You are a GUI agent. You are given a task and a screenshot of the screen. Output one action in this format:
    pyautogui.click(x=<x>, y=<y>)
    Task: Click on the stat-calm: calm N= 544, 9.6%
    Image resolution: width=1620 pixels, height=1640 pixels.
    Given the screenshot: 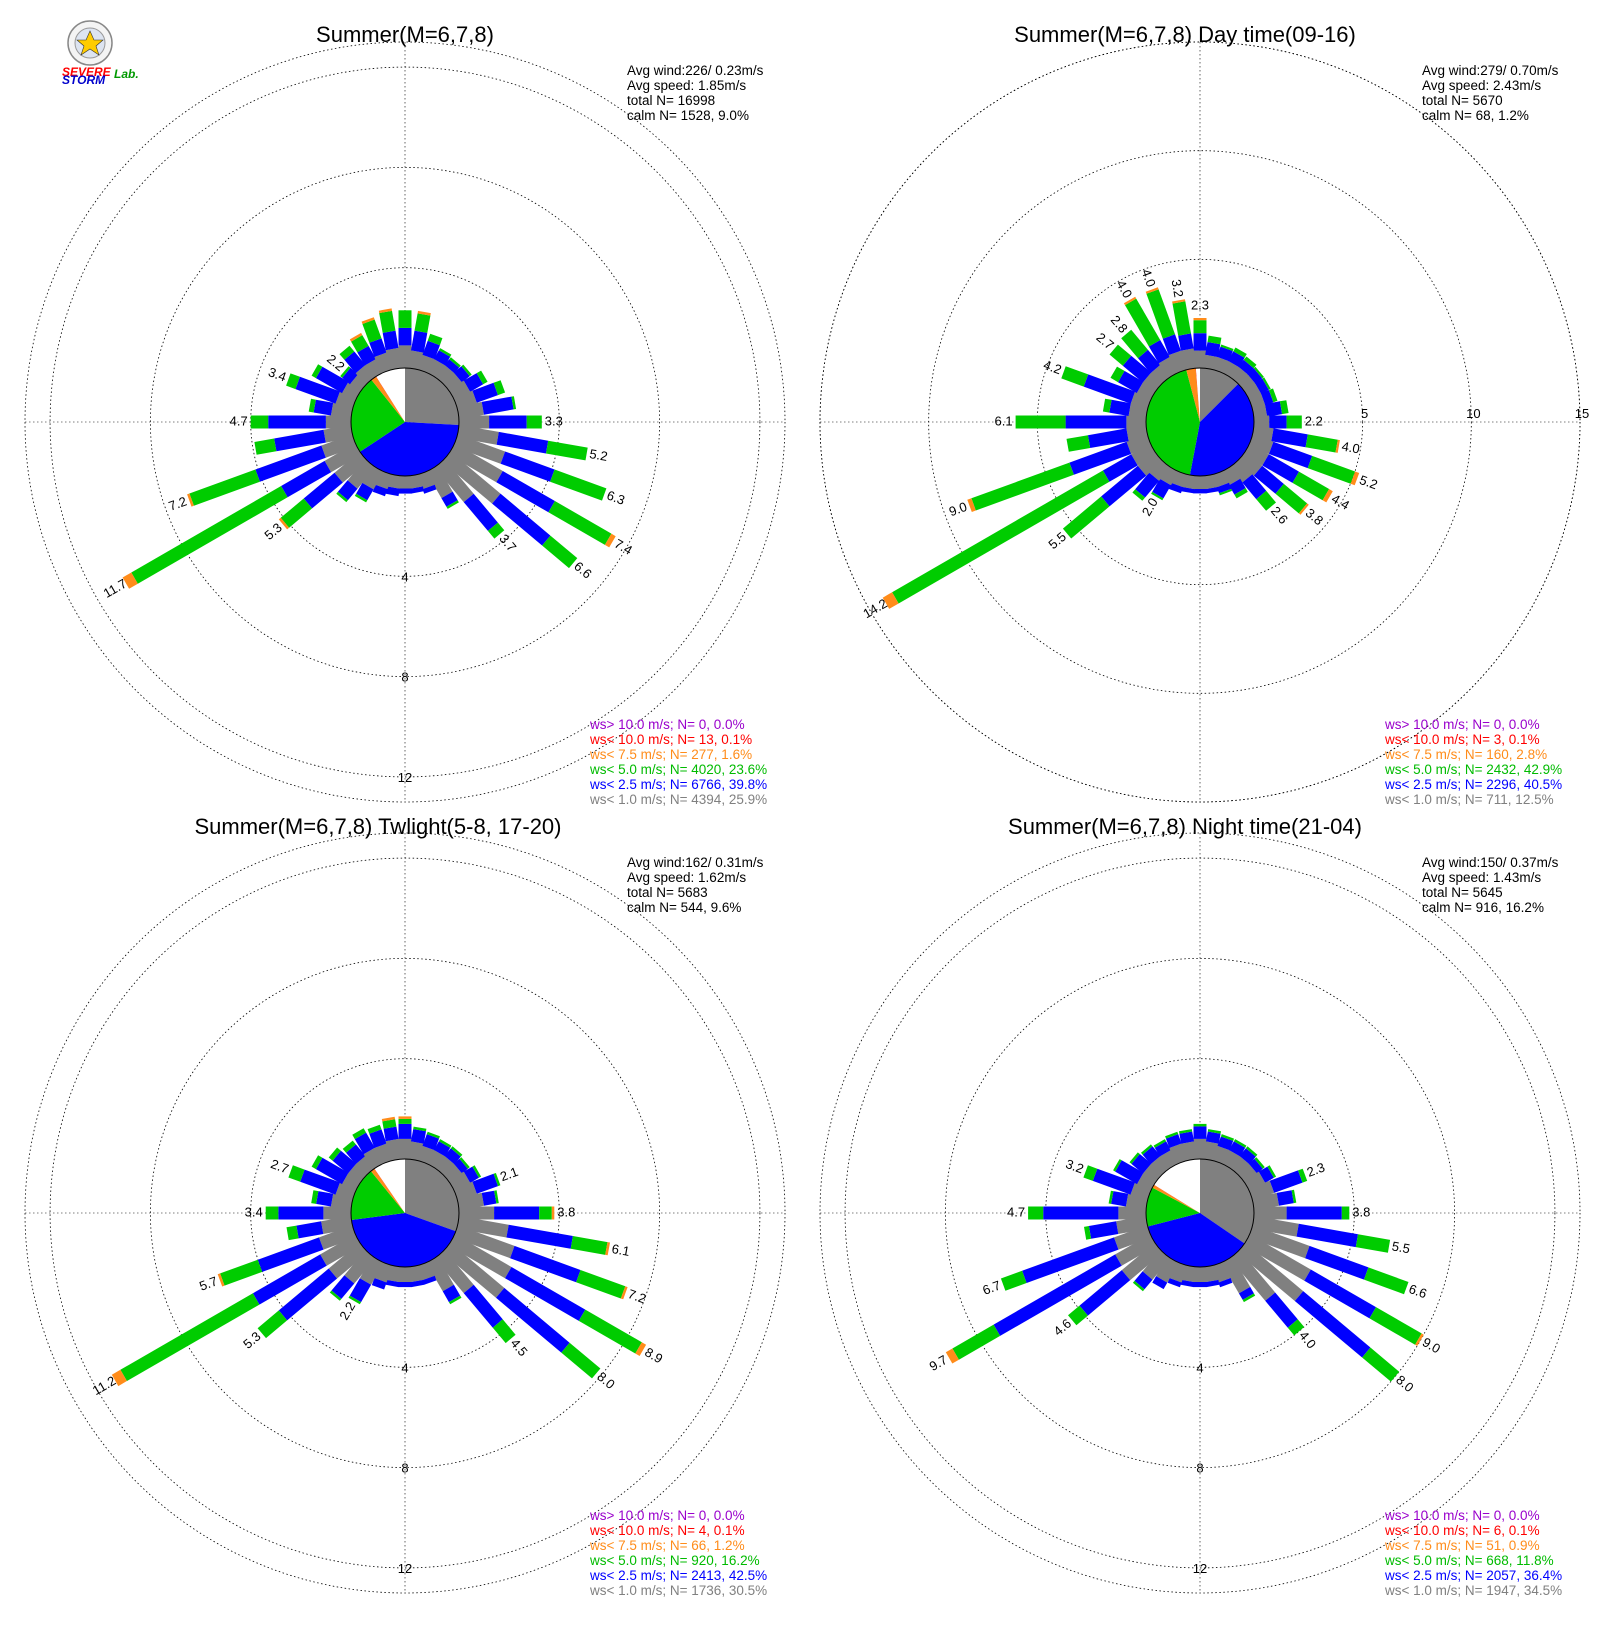 What is the action you would take?
    pyautogui.click(x=684, y=907)
    